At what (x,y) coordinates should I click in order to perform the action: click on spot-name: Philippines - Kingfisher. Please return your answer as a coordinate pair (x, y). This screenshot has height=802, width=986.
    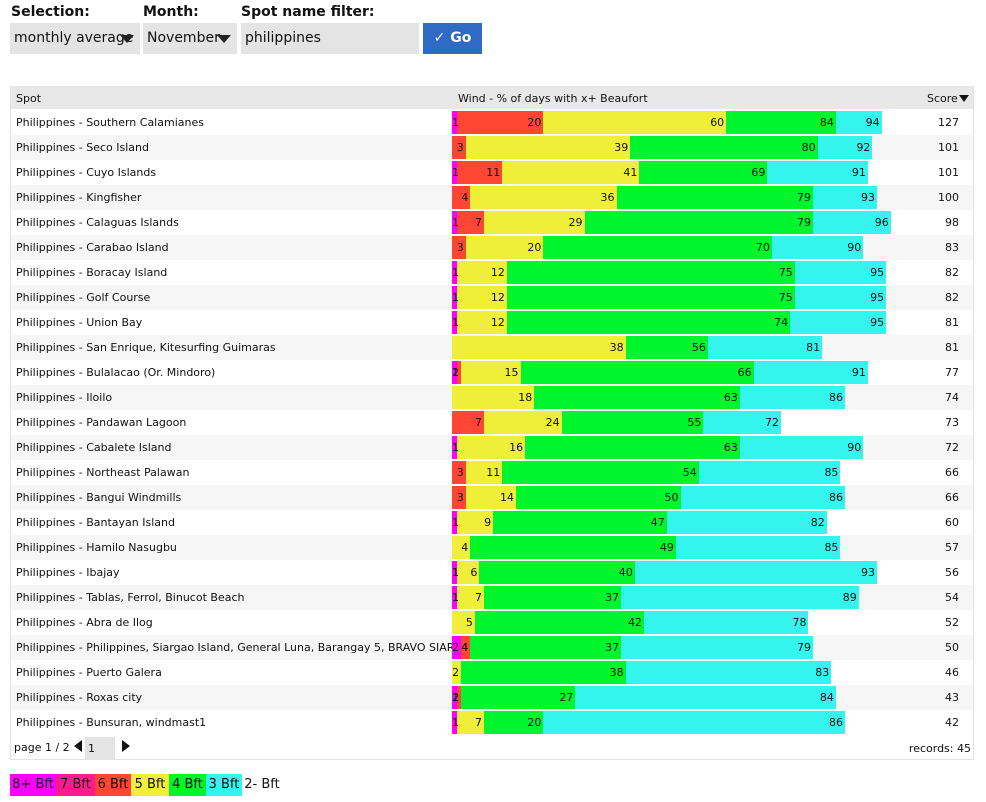
    Looking at the image, I should click on (79, 197).